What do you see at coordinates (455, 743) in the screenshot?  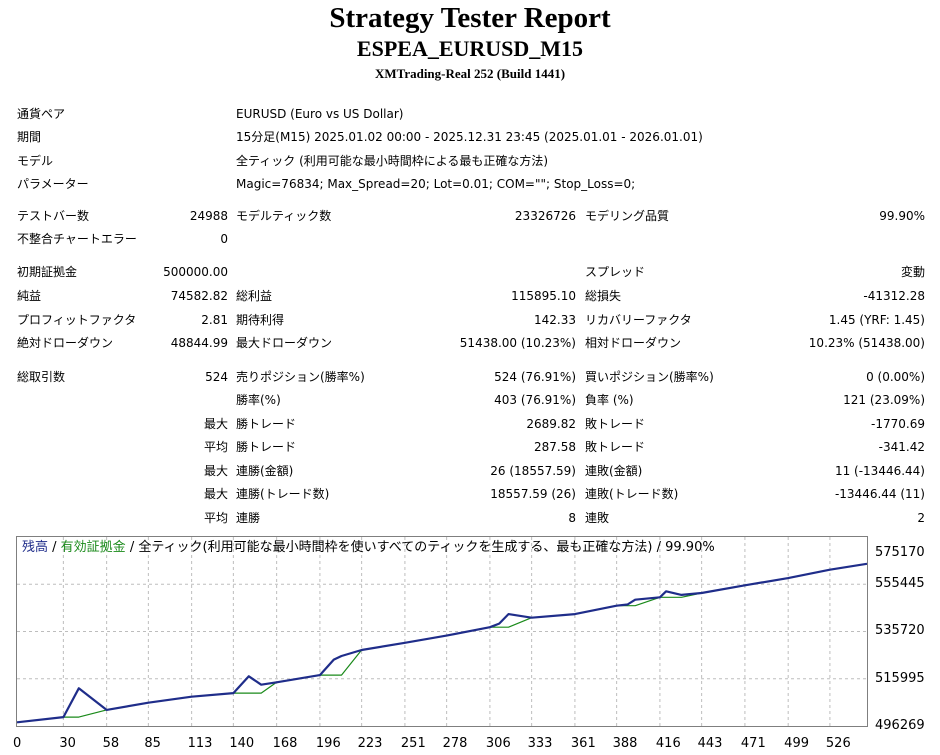 I see `x-tick-label: 278` at bounding box center [455, 743].